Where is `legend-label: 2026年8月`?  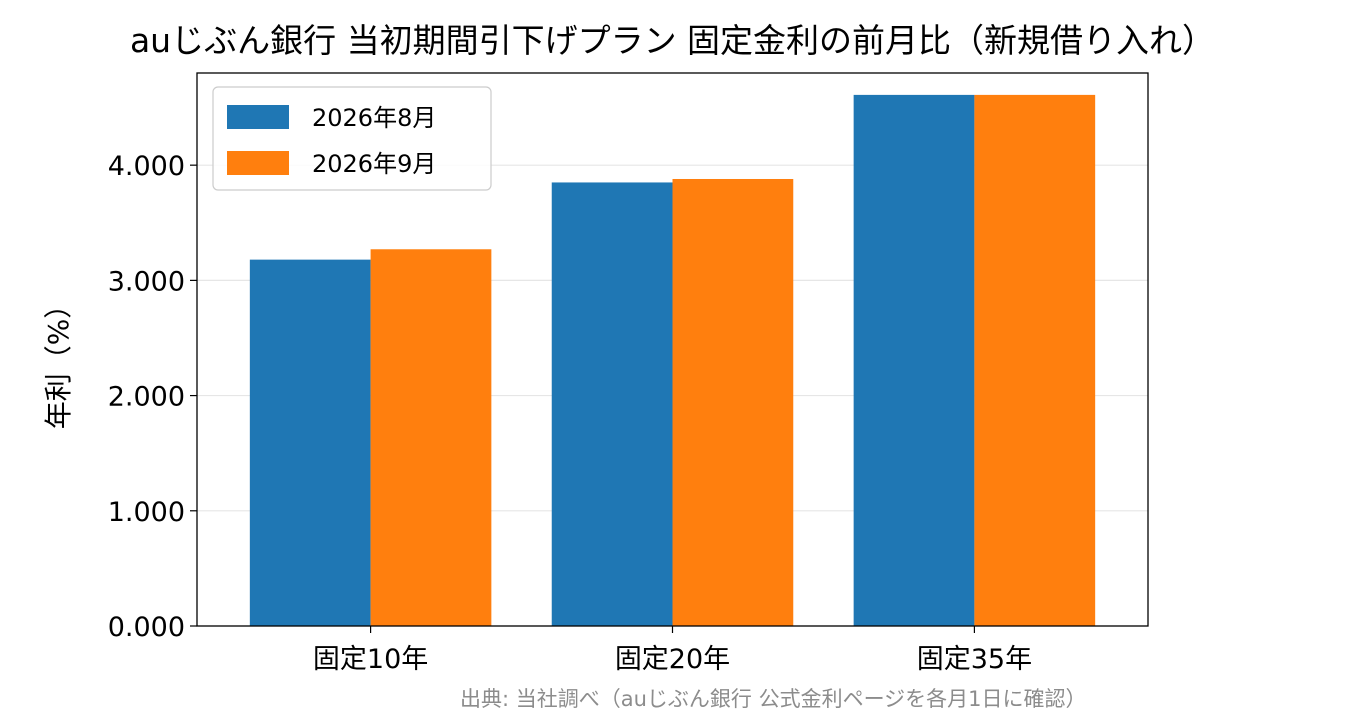
legend-label: 2026年8月 is located at coordinates (374, 118).